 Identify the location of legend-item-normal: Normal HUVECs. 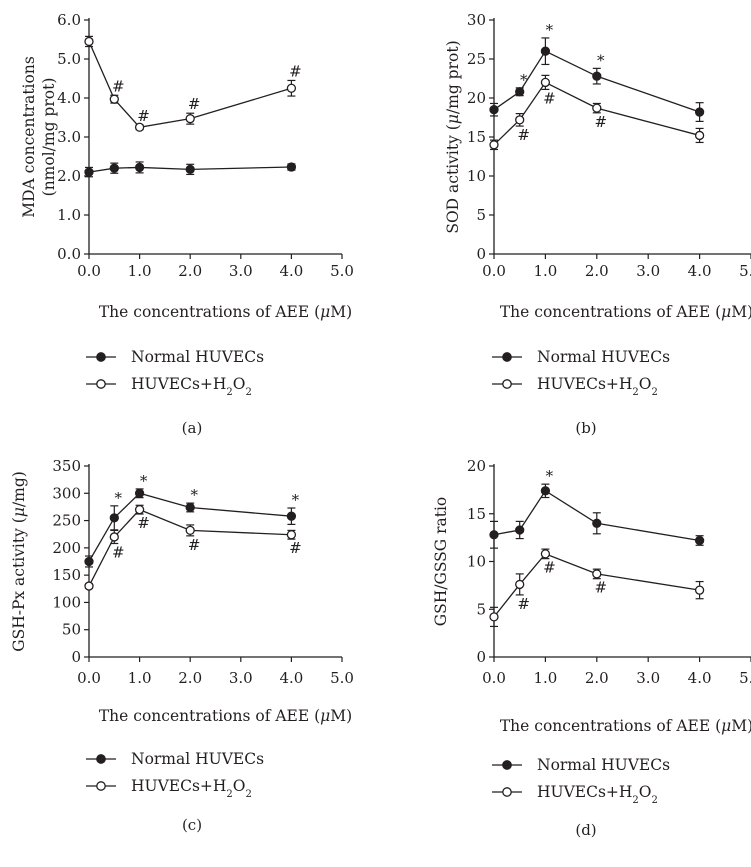
(175, 759).